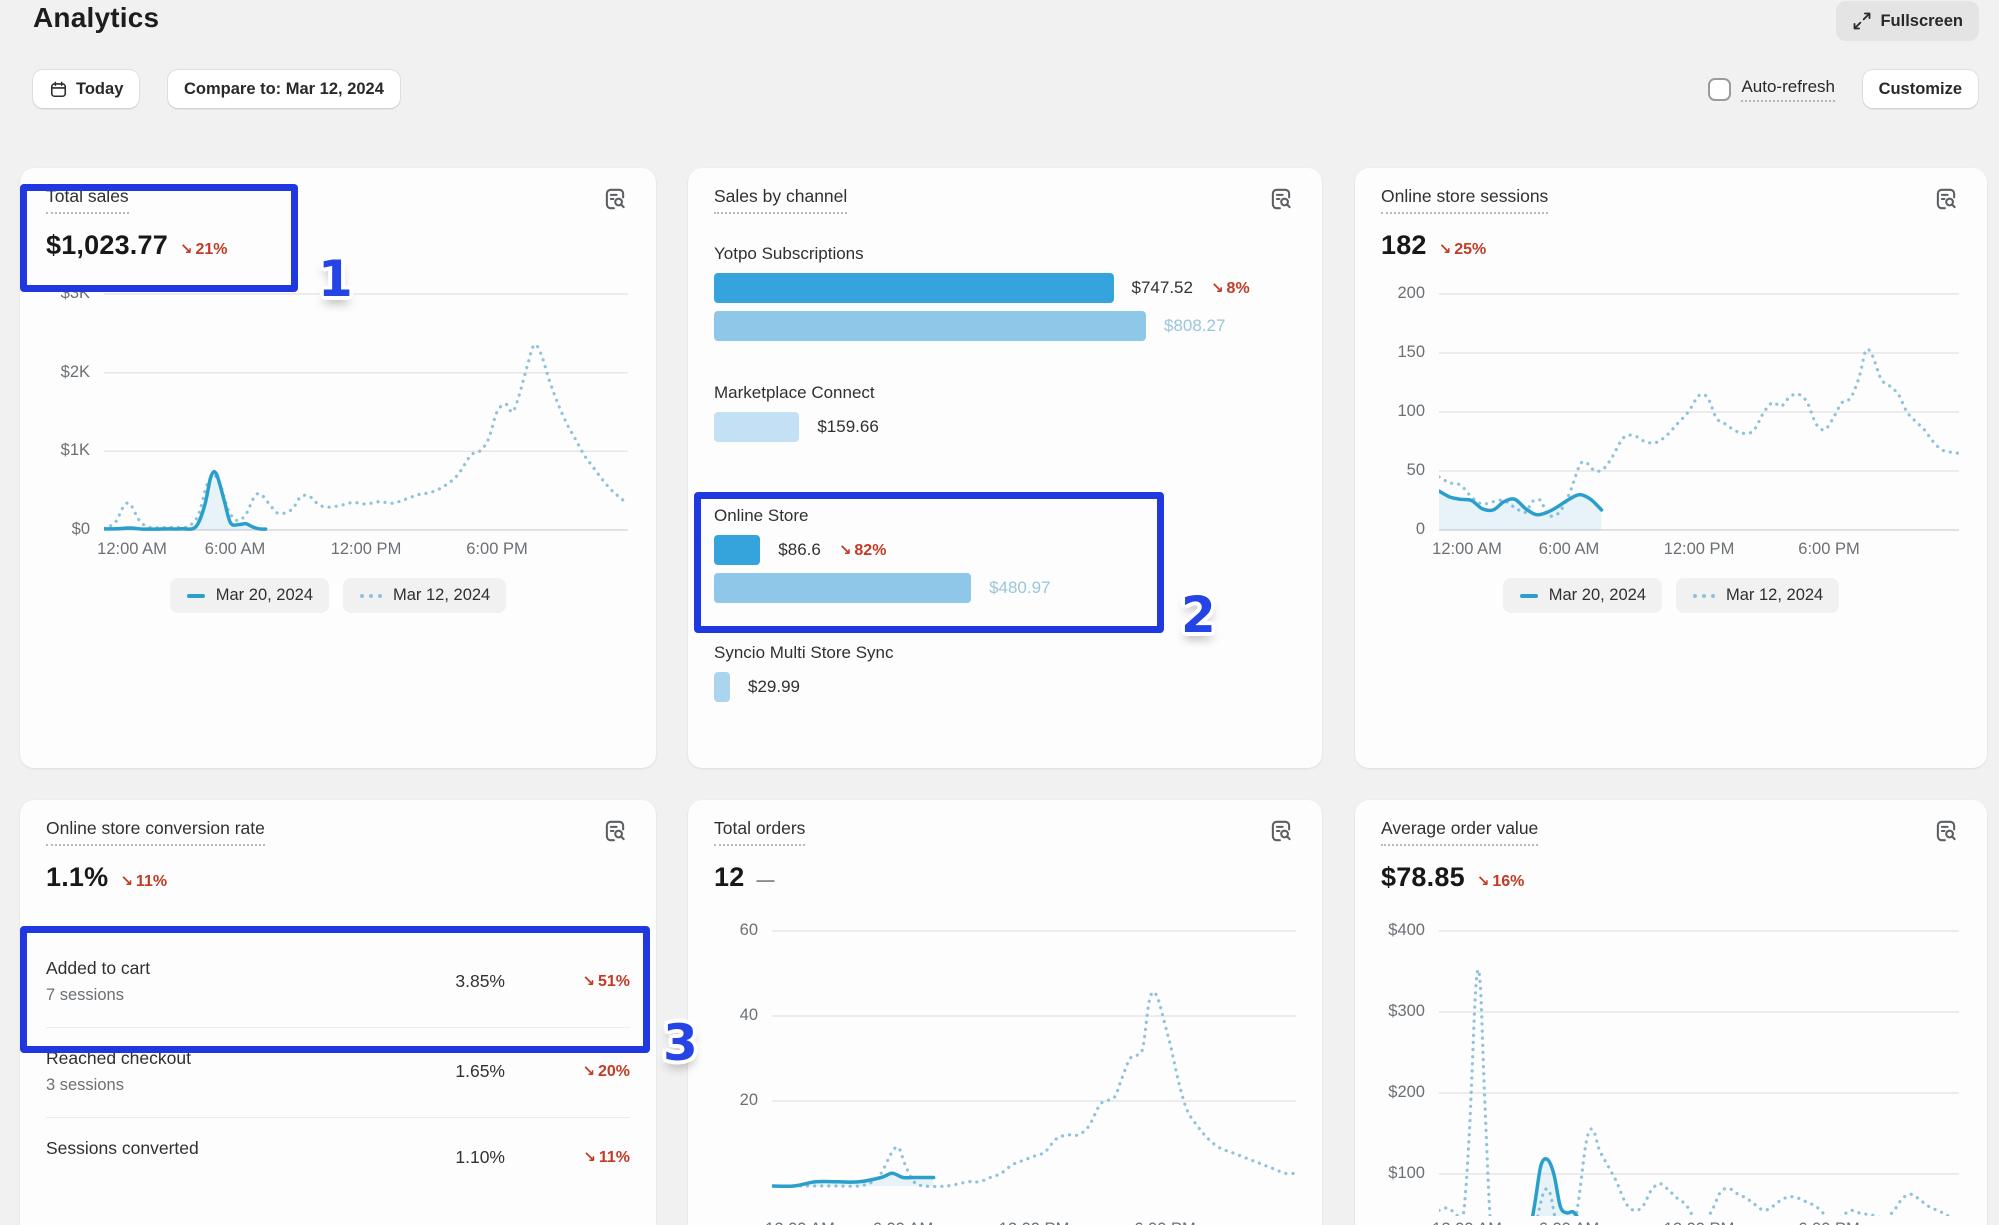 The width and height of the screenshot is (1999, 1225). Describe the element at coordinates (1862, 21) in the screenshot. I see `fullscreen-expand-icon` at that location.